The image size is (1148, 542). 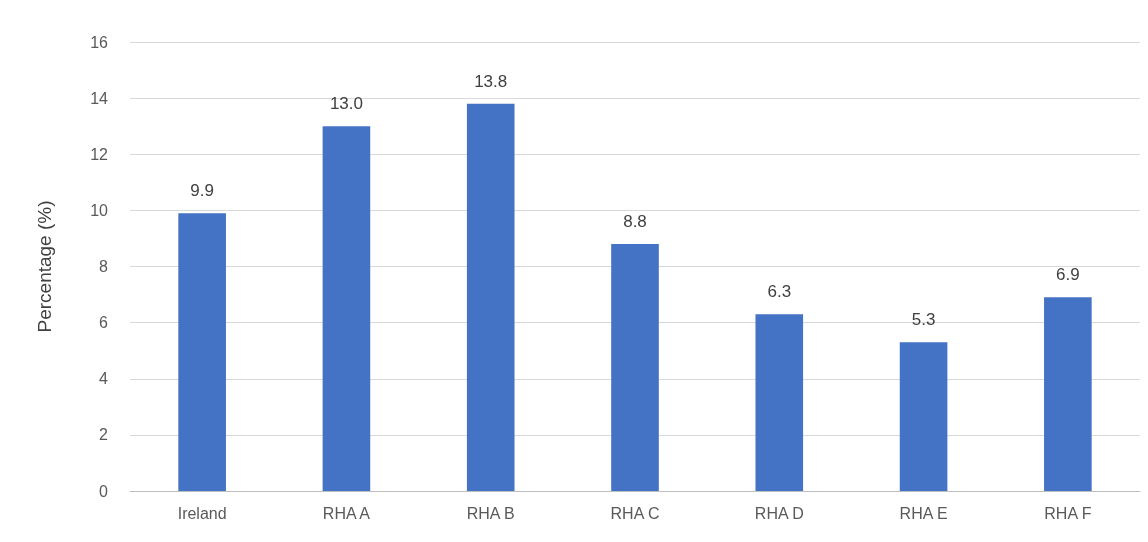 What do you see at coordinates (99, 154) in the screenshot?
I see `y-tick-label: 12` at bounding box center [99, 154].